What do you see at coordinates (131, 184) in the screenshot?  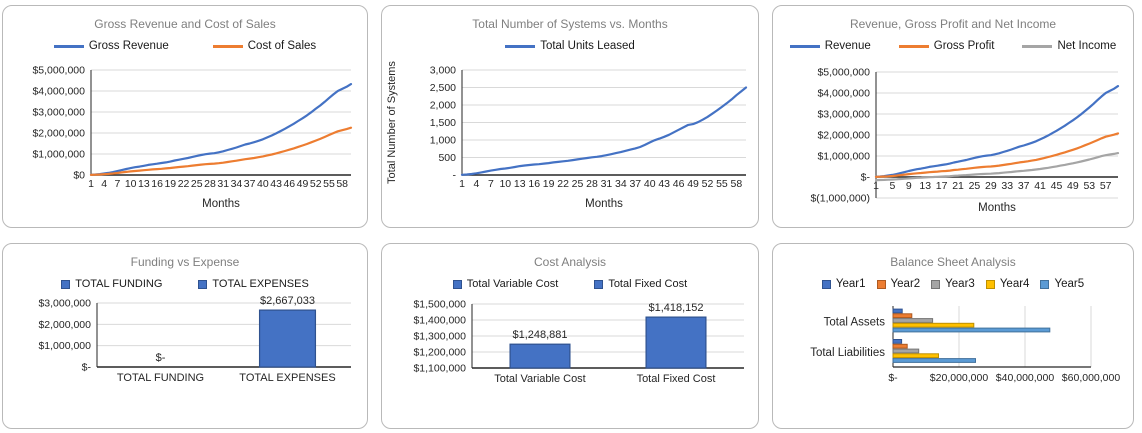 I see `svg-text: 10` at bounding box center [131, 184].